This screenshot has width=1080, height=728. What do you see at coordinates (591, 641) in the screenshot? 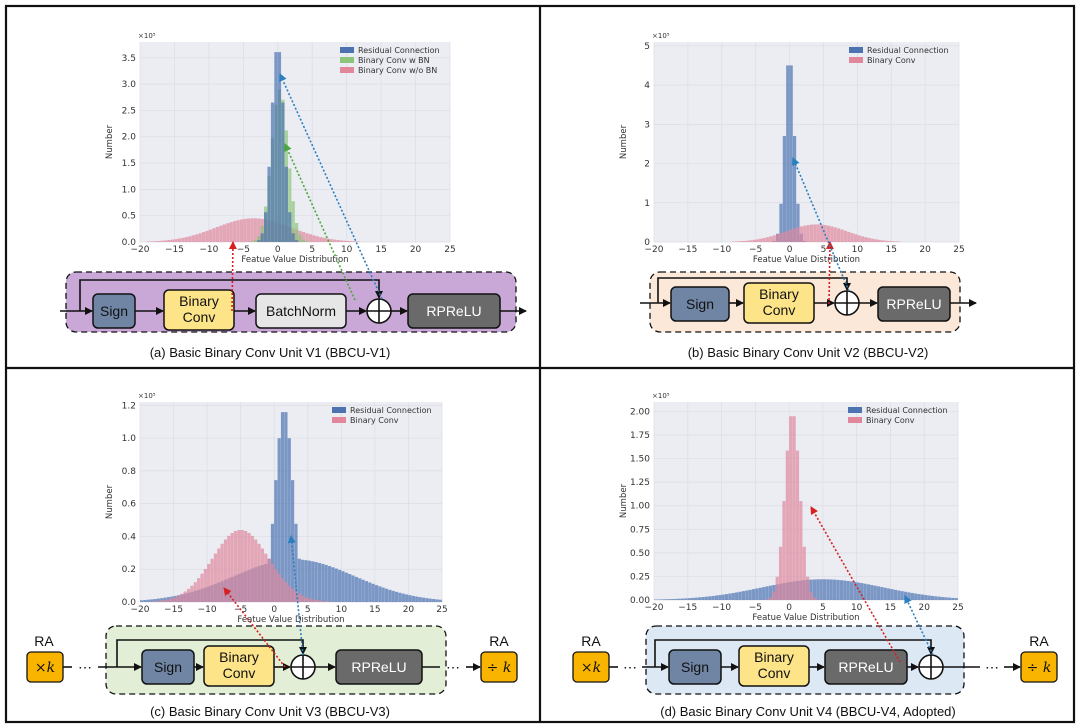
I see `ra-left-label: RA` at bounding box center [591, 641].